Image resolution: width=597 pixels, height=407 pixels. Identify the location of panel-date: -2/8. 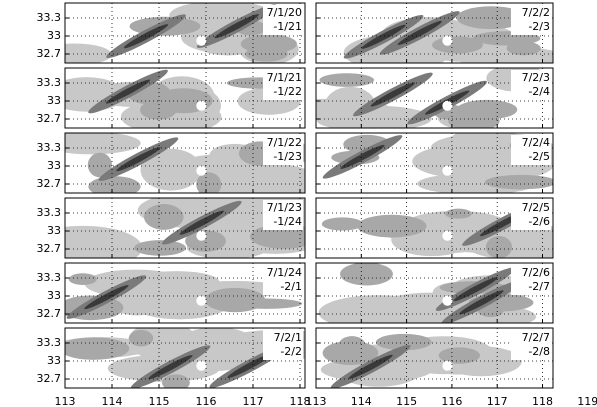
(539, 351).